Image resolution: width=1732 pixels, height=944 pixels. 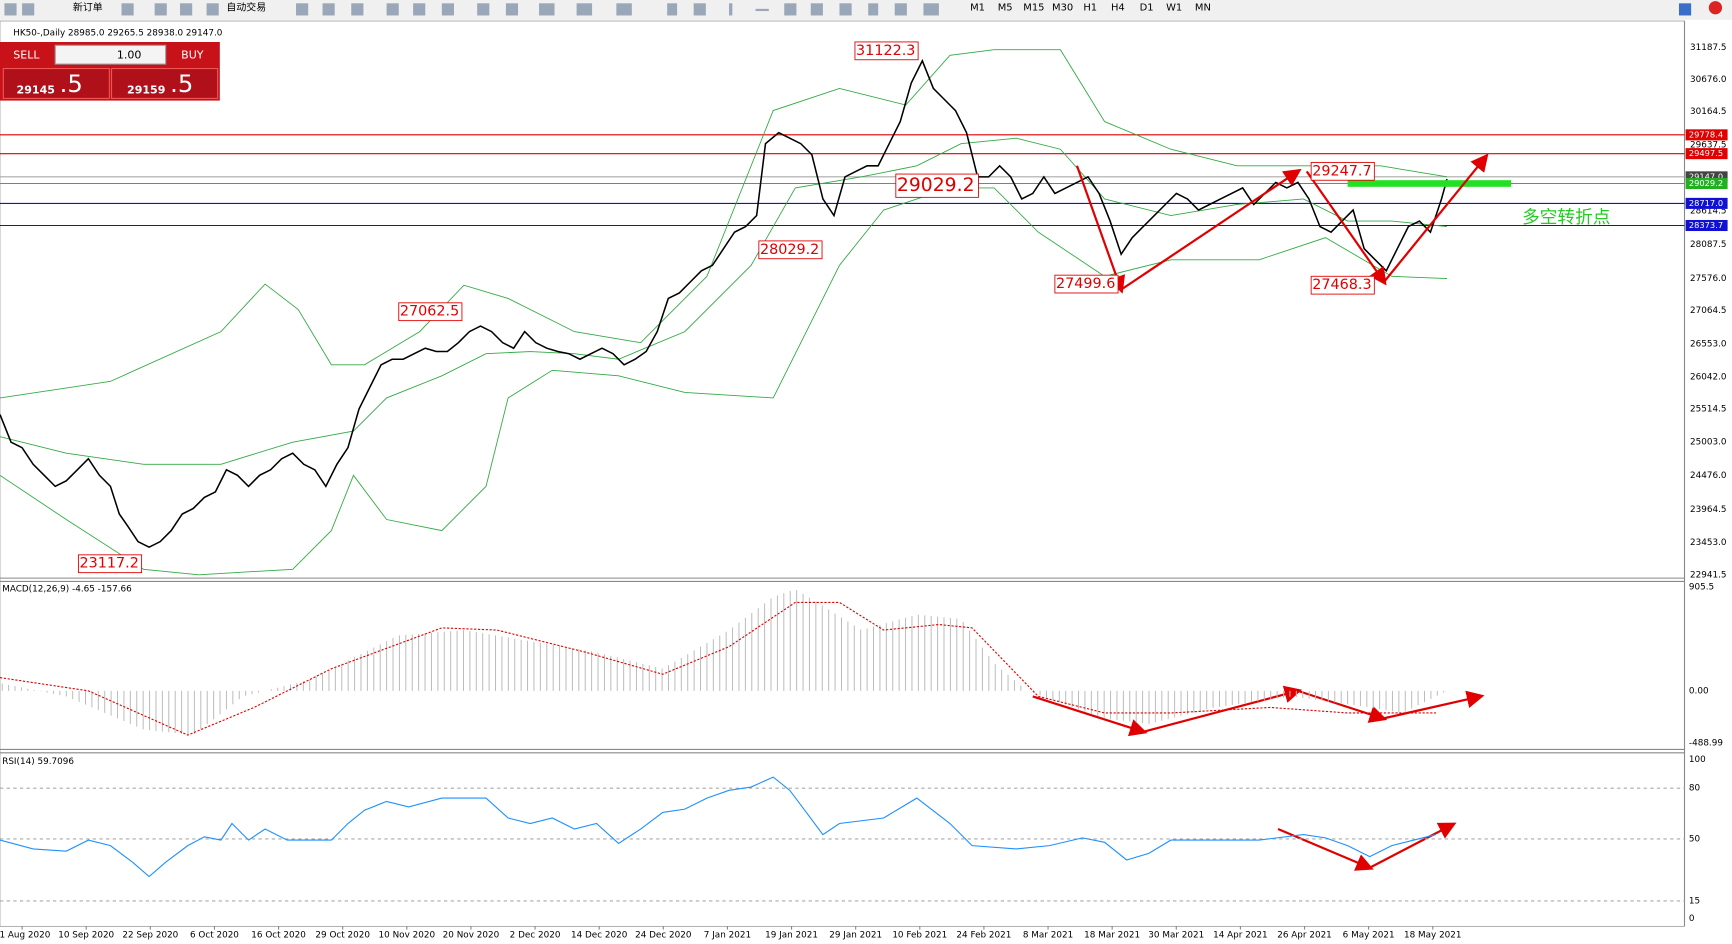 I want to click on date-label: 20 Nov 2020, so click(x=471, y=936).